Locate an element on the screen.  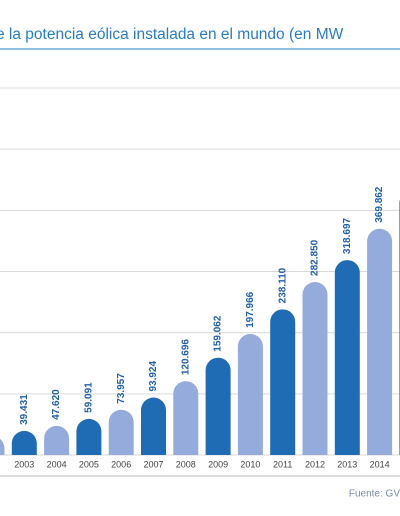
x-tick-label: 2013 is located at coordinates (347, 464).